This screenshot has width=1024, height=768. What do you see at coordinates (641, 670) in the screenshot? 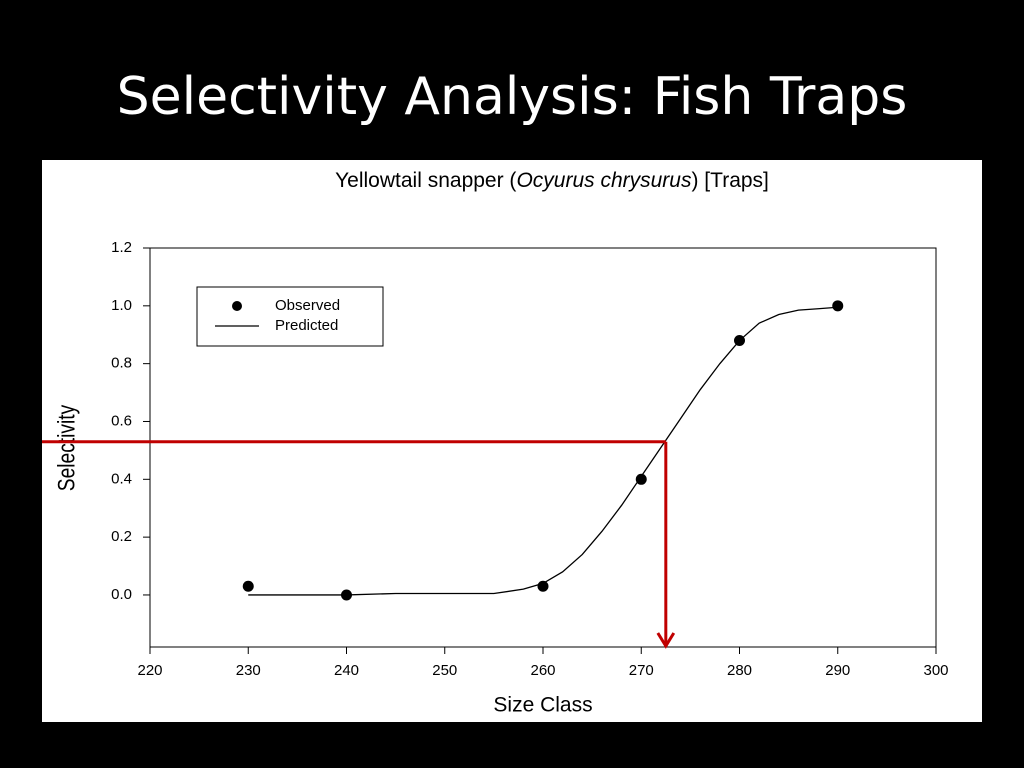
I see `x-tick-label: 270` at bounding box center [641, 670].